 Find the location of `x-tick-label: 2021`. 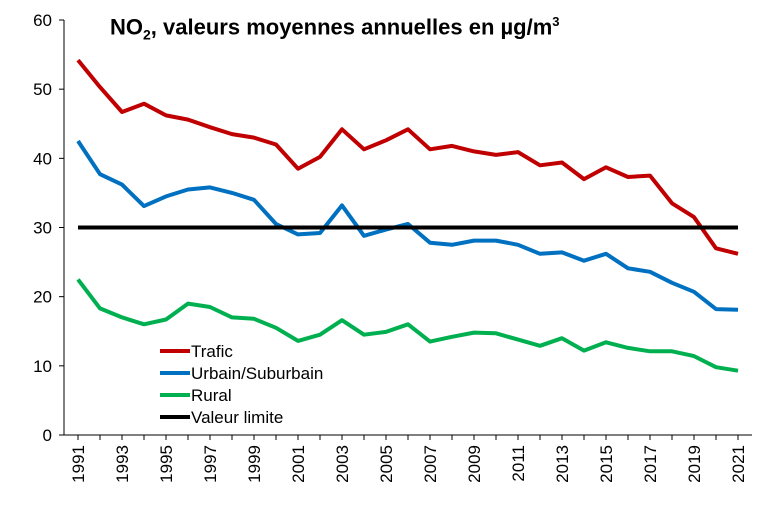

x-tick-label: 2021 is located at coordinates (738, 464).